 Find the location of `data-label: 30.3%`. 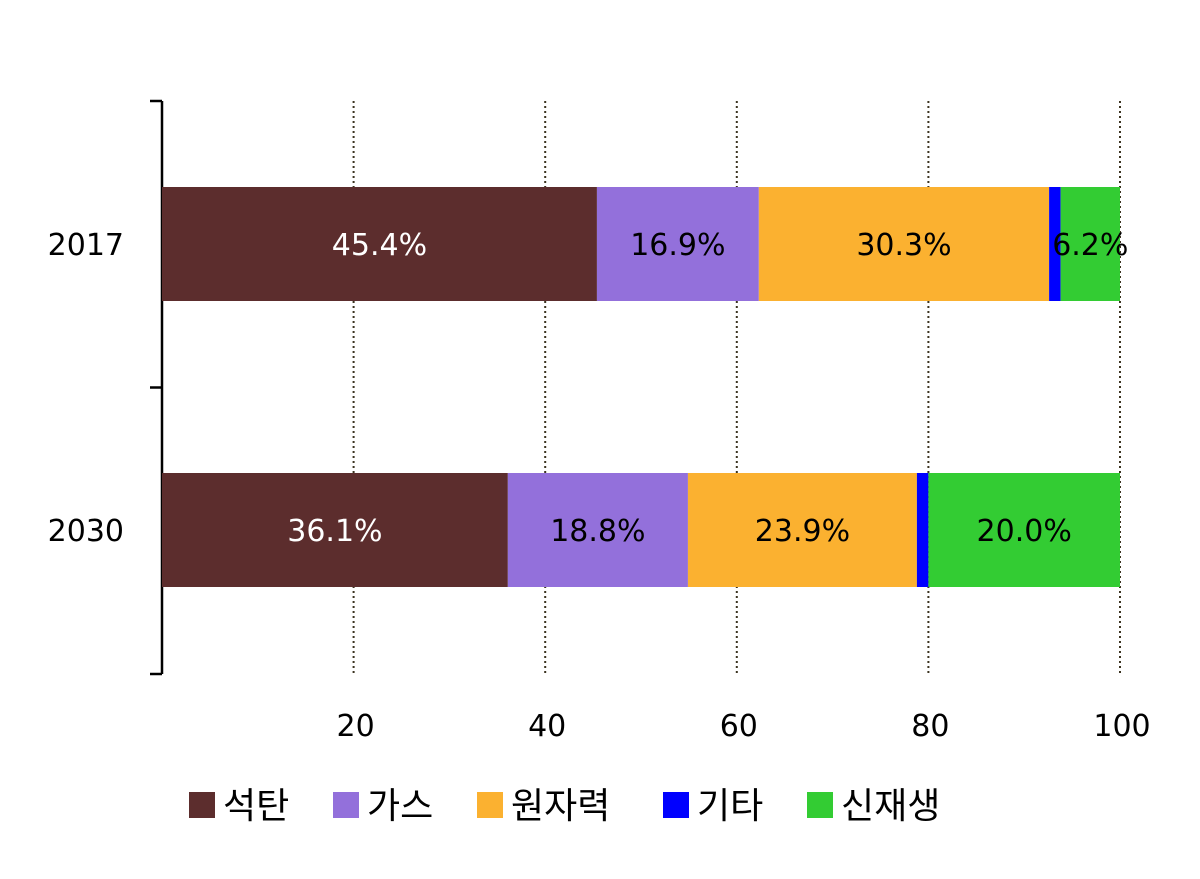

data-label: 30.3% is located at coordinates (903, 245).